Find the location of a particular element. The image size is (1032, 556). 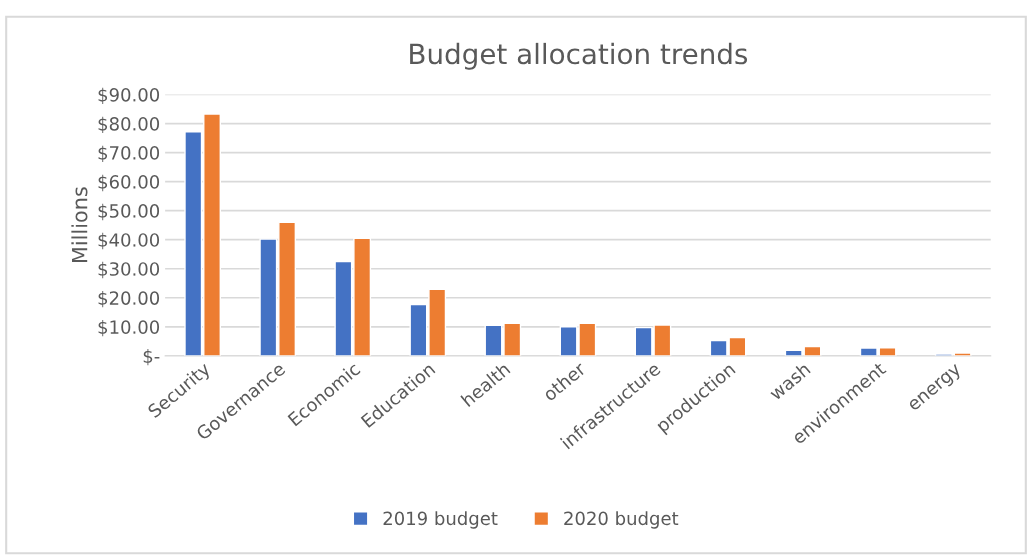

y-tick-label: $30.00 is located at coordinates (129, 270).